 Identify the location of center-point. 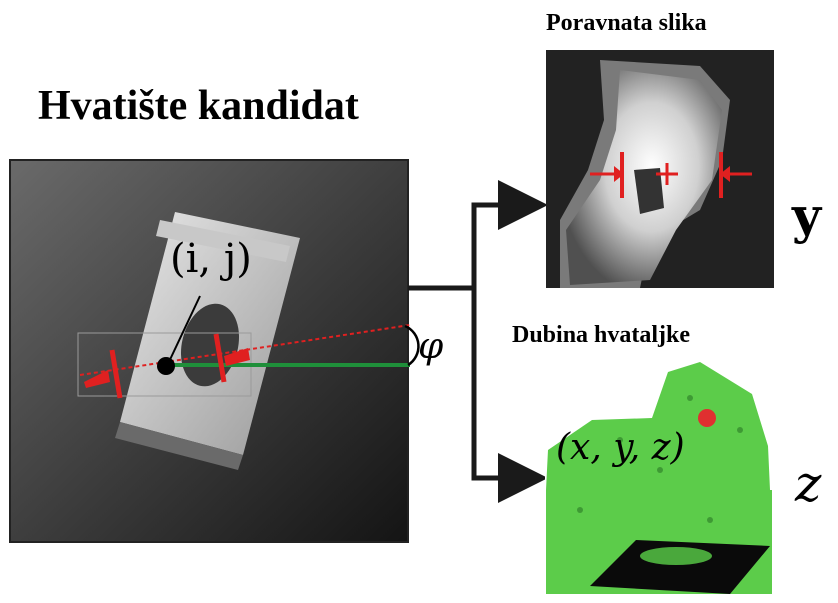
(166, 366).